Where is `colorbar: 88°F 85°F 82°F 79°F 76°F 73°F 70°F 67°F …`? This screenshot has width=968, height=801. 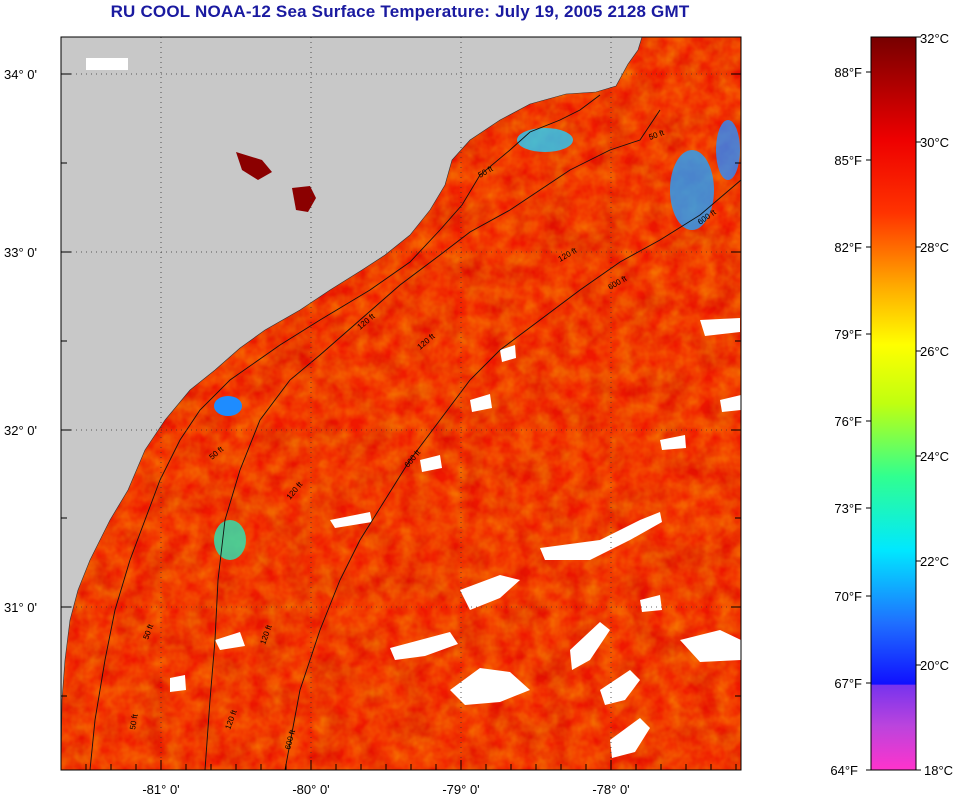 colorbar: 88°F 85°F 82°F 79°F 76°F 73°F 70°F 67°F … is located at coordinates (891, 404).